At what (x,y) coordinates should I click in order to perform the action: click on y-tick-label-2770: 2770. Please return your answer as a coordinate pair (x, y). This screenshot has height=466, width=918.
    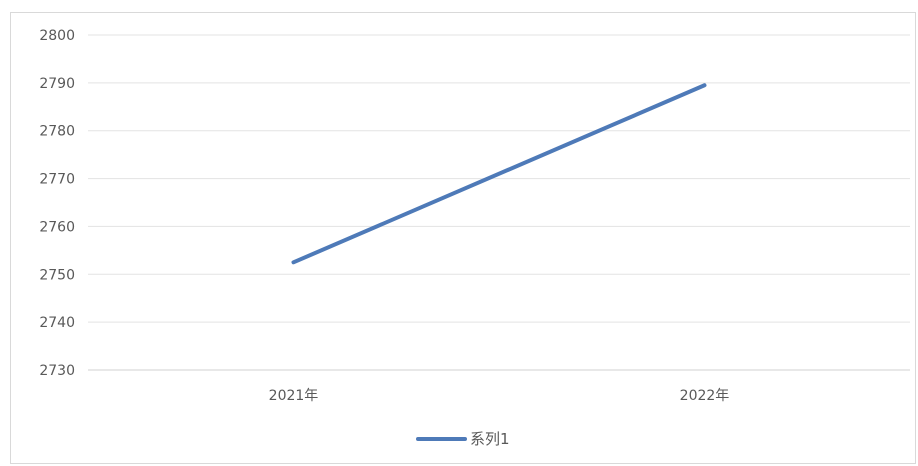
    Looking at the image, I should click on (57, 180).